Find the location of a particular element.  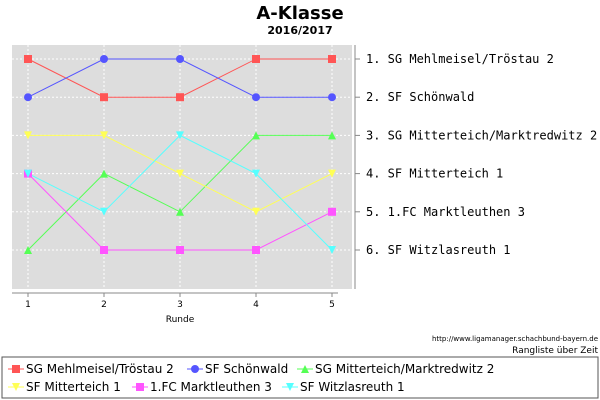

rank-label: 2. SF Schönwald is located at coordinates (420, 97).